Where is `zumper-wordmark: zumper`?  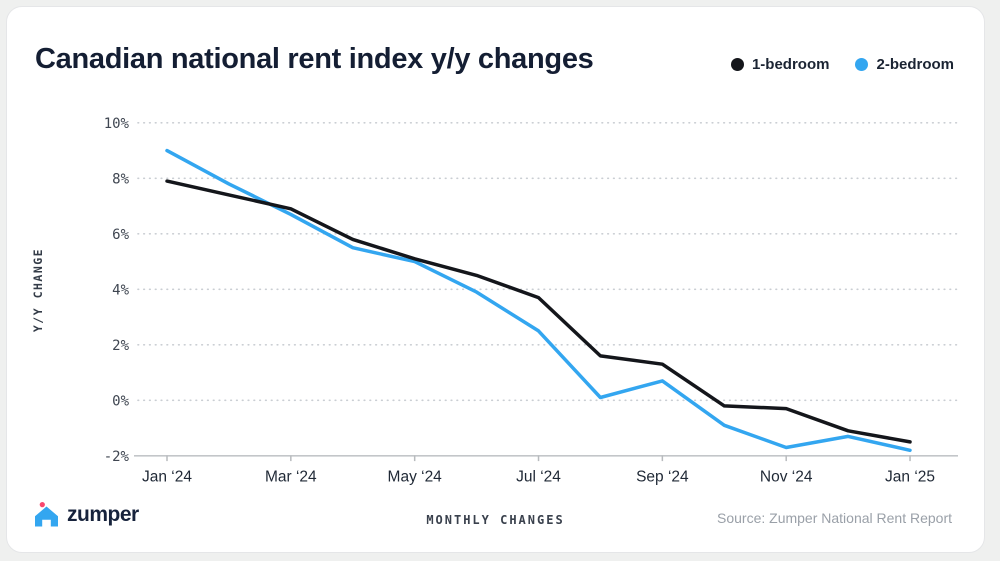
zumper-wordmark: zumper is located at coordinates (103, 514).